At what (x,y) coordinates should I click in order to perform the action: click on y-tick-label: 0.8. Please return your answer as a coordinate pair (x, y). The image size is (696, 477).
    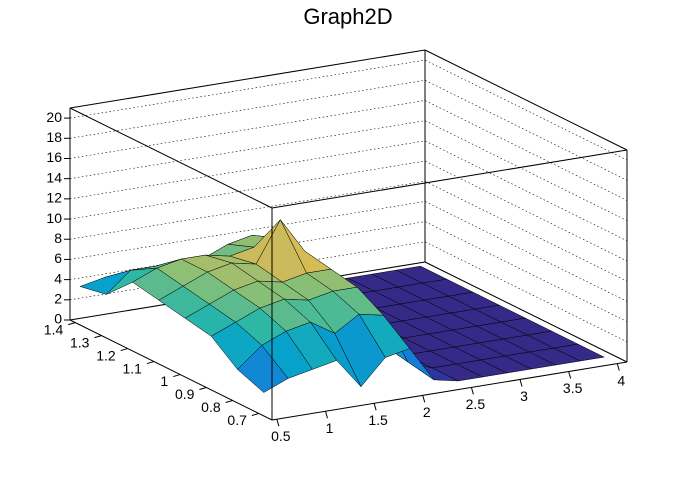
    Looking at the image, I should click on (211, 407).